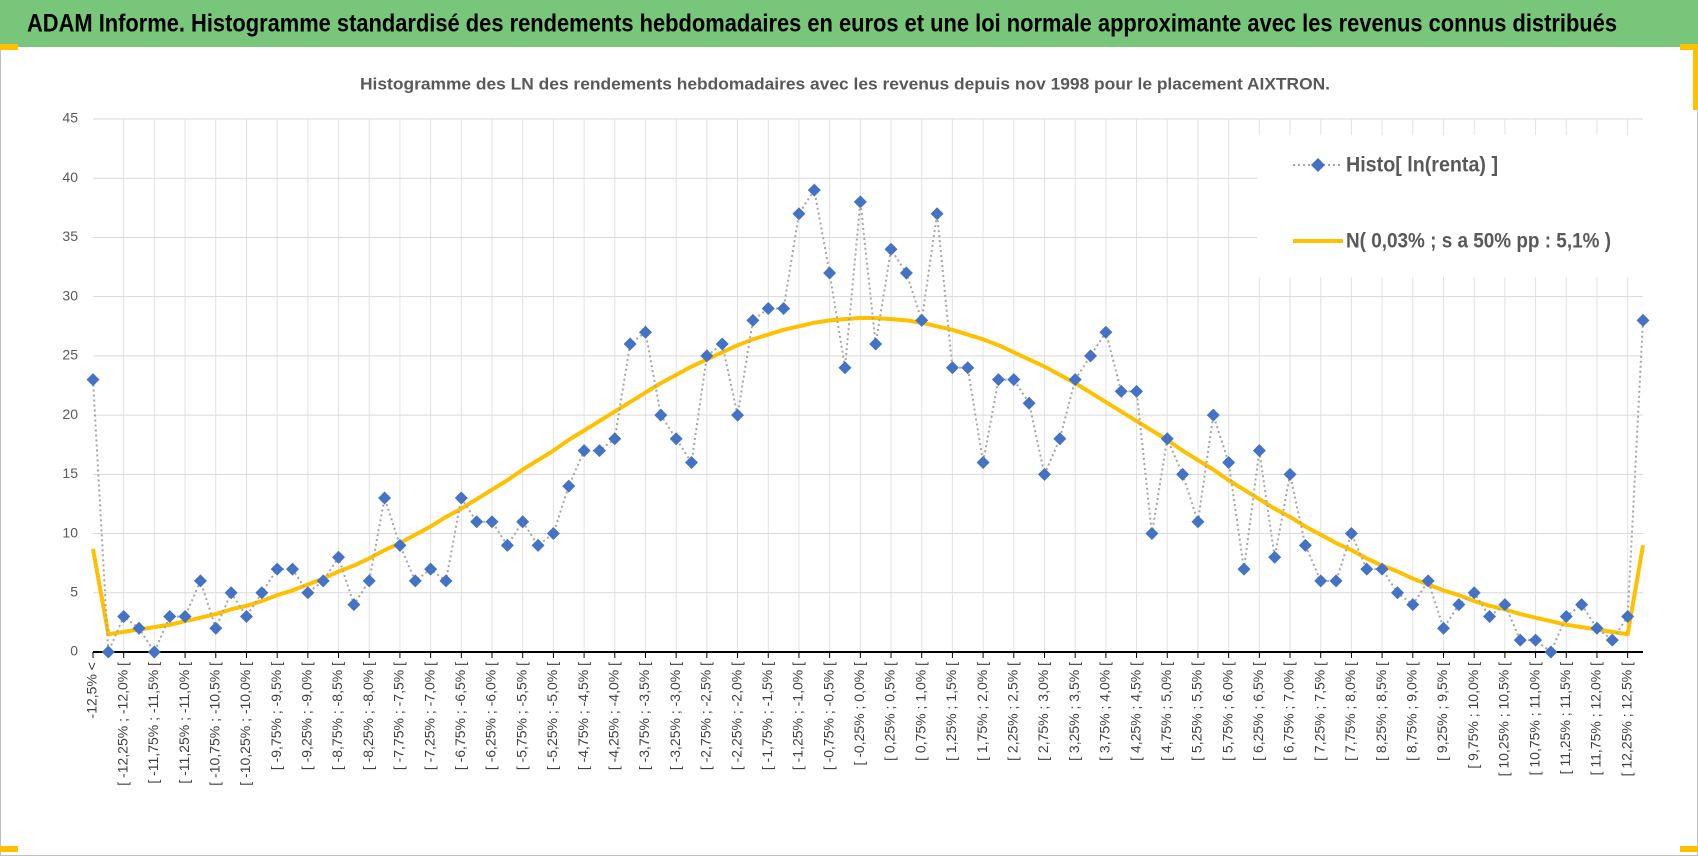 The height and width of the screenshot is (856, 1698). What do you see at coordinates (1166, 711) in the screenshot?
I see `x-tick-label: [ 4,75% ; 5,0% [` at bounding box center [1166, 711].